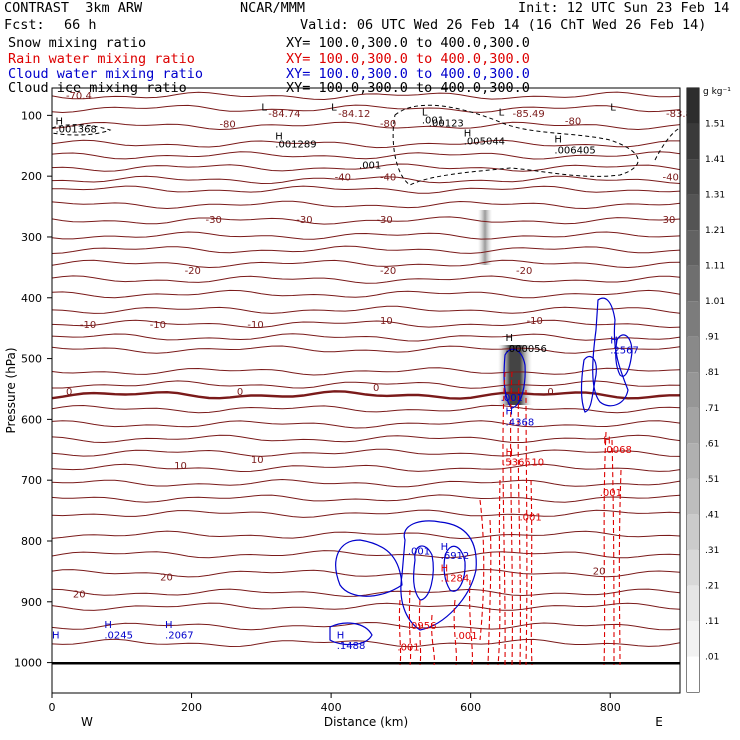 This screenshot has width=740, height=740. Describe the element at coordinates (712, 586) in the screenshot. I see `colorbar-label: .21` at that location.